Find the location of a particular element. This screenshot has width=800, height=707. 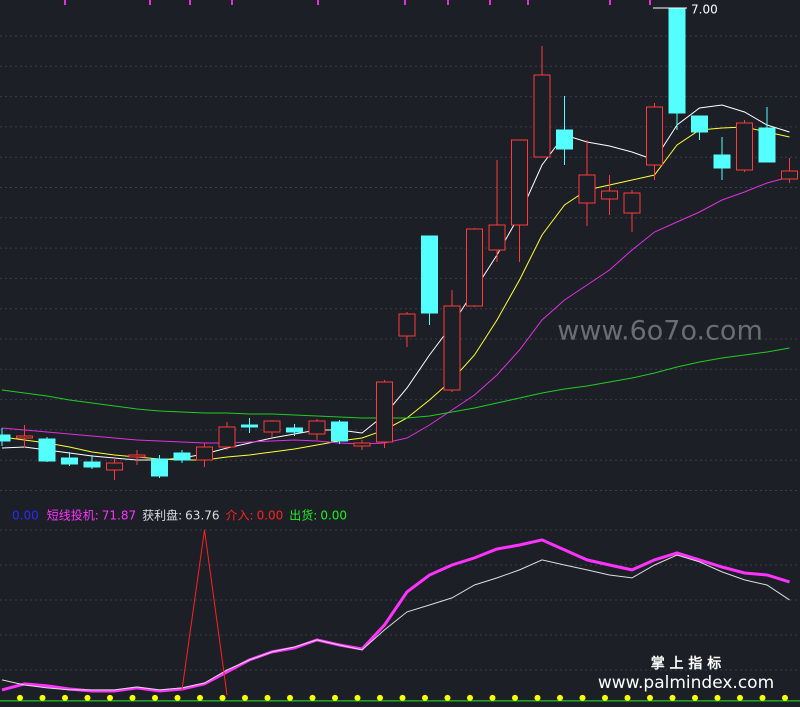

readout: 0.00 is located at coordinates (25, 516).